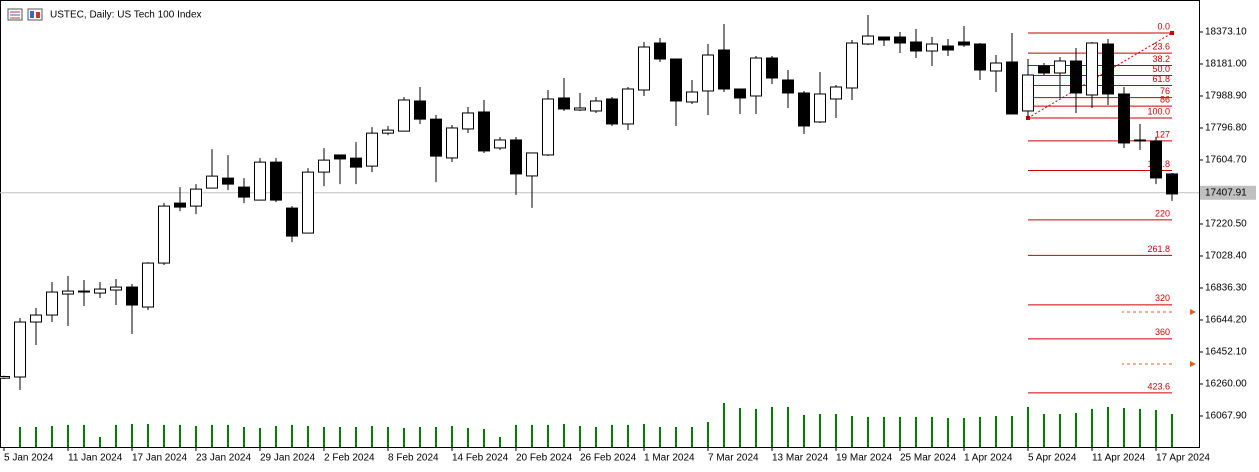 The image size is (1259, 472). Describe the element at coordinates (1165, 91) in the screenshot. I see `fib-label: 76` at that location.